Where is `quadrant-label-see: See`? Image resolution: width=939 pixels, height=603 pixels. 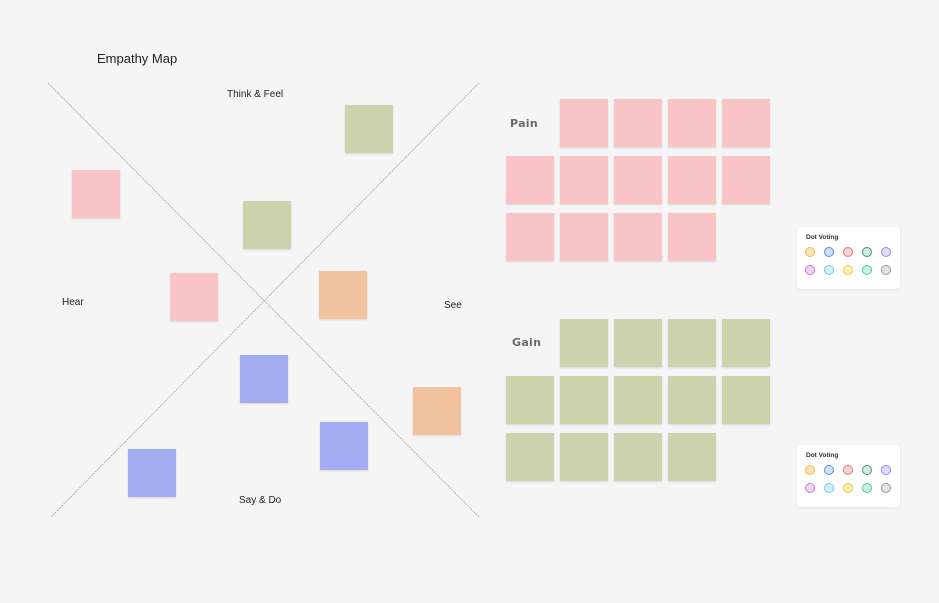 quadrant-label-see: See is located at coordinates (453, 305).